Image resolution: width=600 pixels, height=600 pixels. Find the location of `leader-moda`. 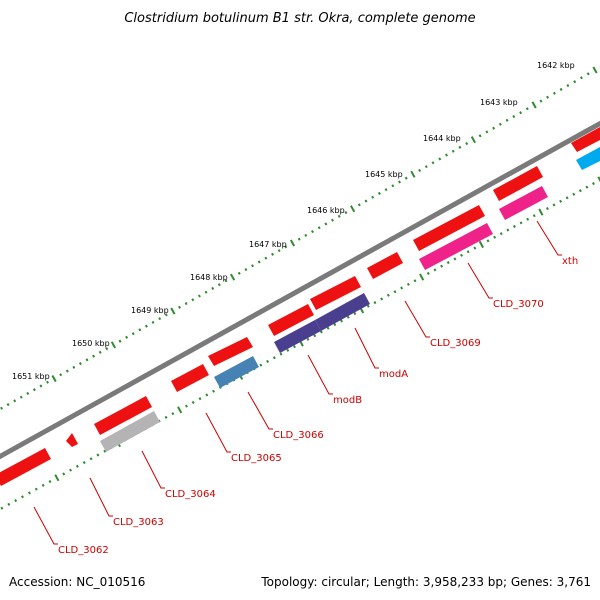

leader-moda is located at coordinates (366, 348).